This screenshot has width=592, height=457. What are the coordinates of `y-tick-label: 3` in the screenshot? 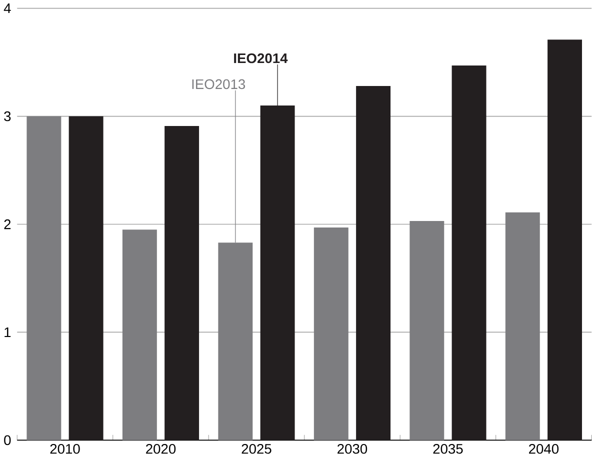 It's located at (7, 116).